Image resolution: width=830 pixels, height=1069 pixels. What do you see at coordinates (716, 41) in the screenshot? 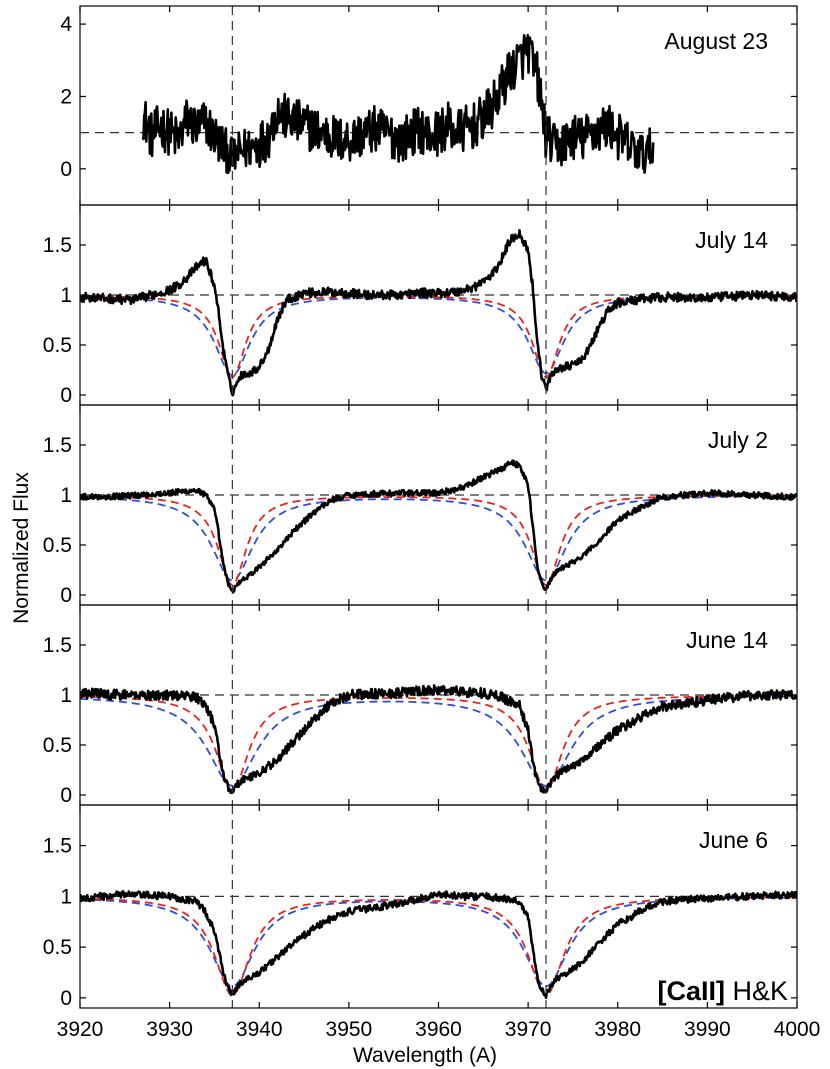
I see `panel-date-label: August 23` at bounding box center [716, 41].